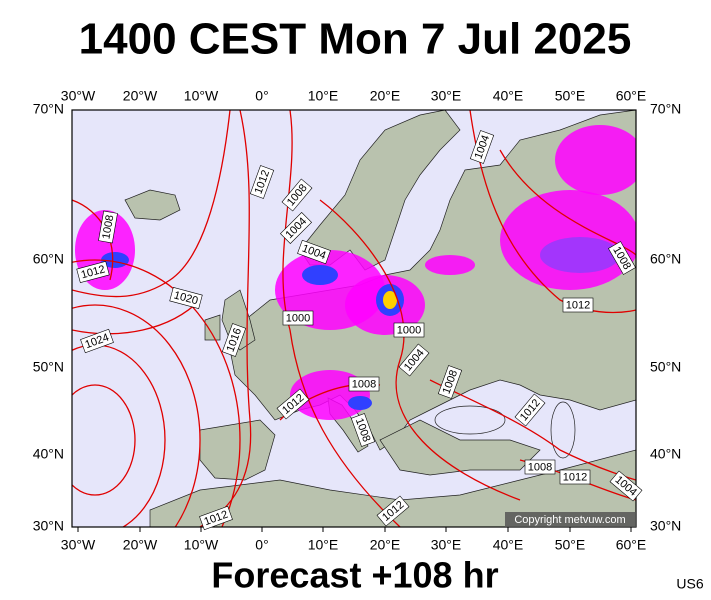 The image size is (711, 600). Describe the element at coordinates (140, 545) in the screenshot. I see `lon-label-bottom: 20°W` at that location.